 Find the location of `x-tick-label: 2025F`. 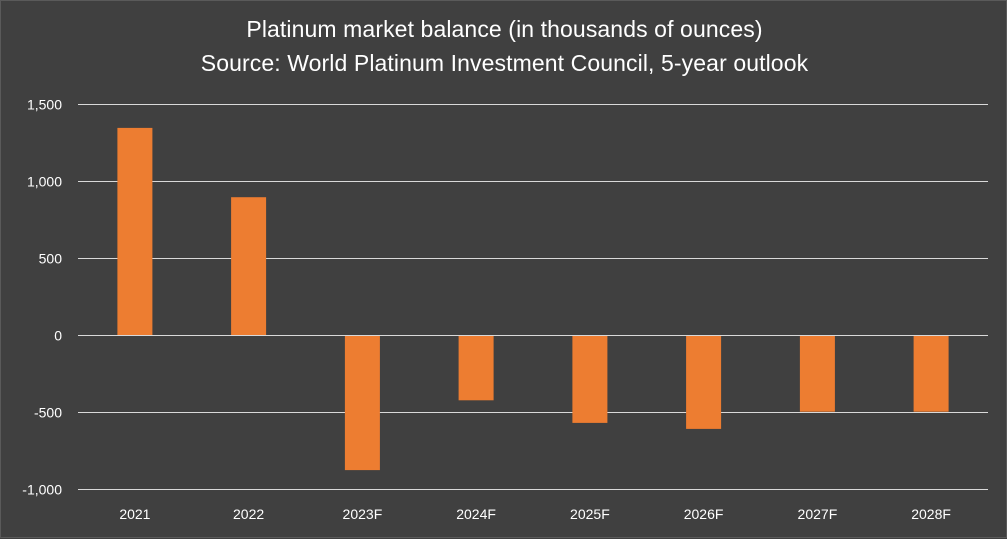

x-tick-label: 2025F is located at coordinates (590, 514).